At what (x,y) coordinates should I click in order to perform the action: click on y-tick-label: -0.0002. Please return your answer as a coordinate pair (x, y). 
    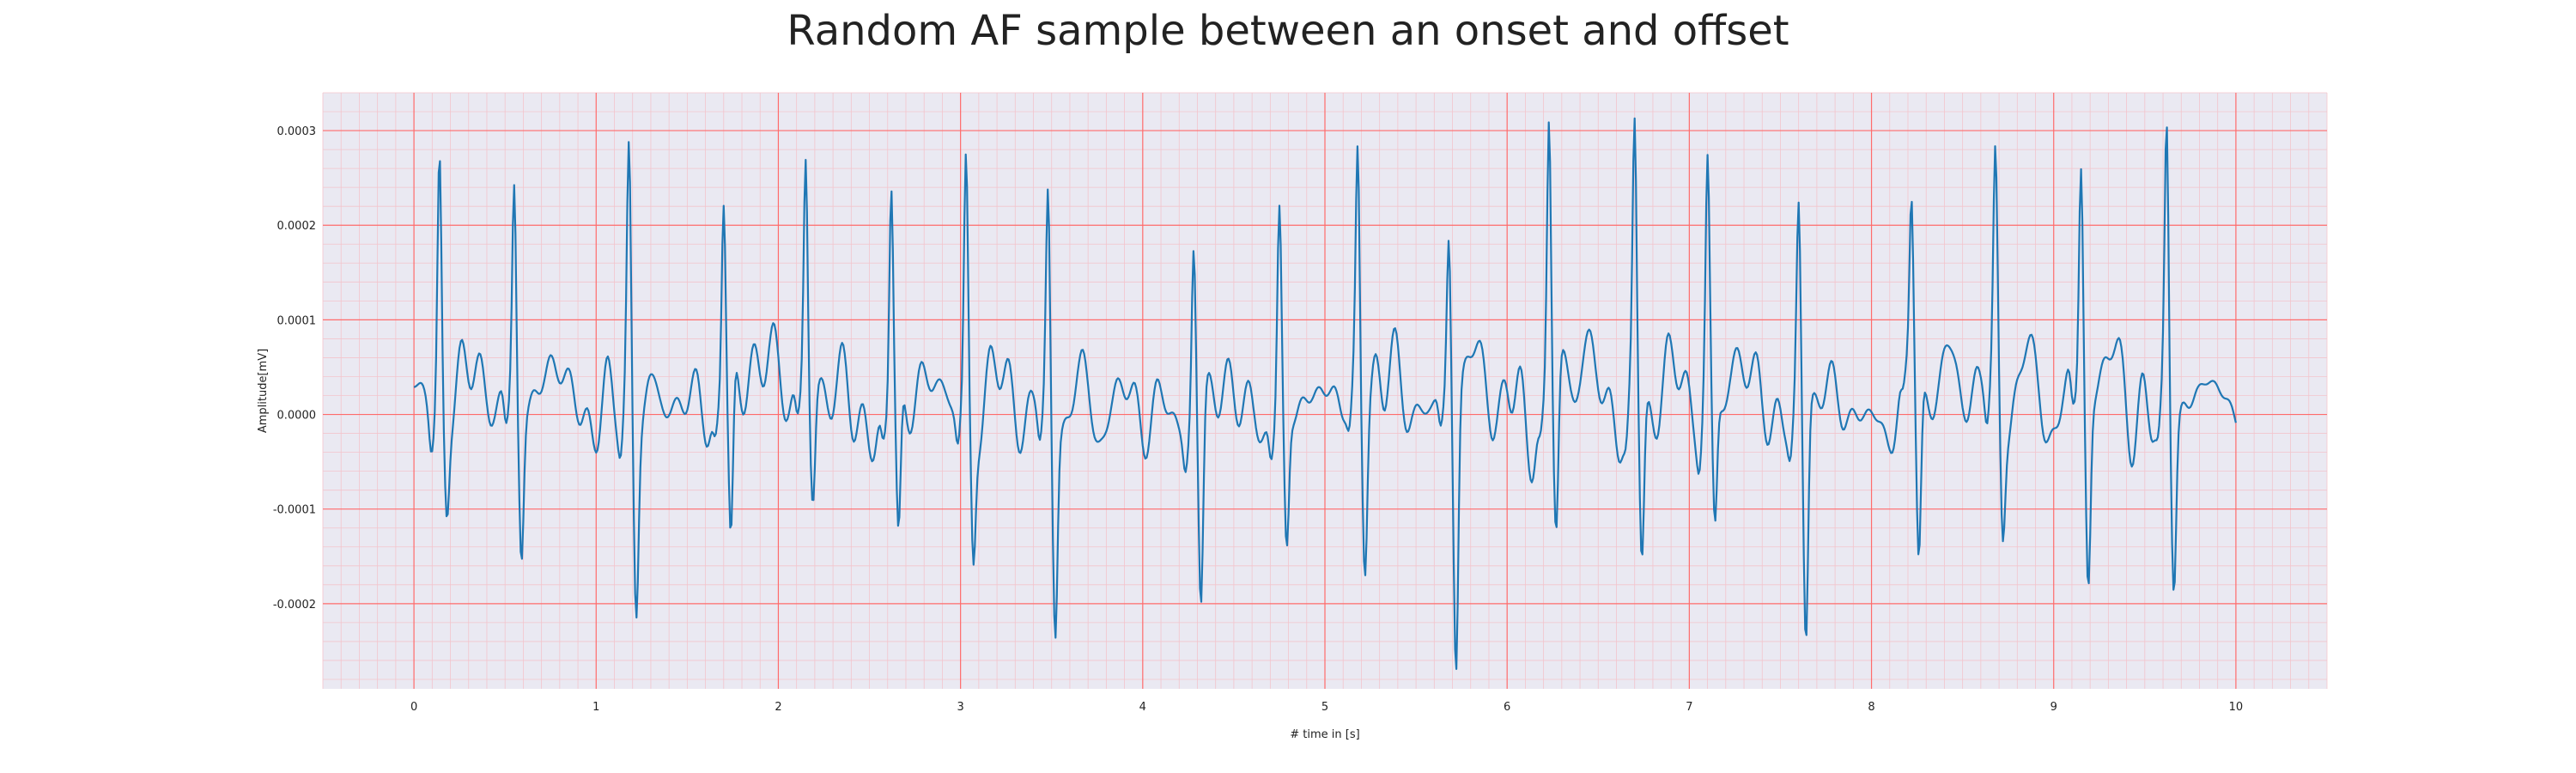
    Looking at the image, I should click on (294, 605).